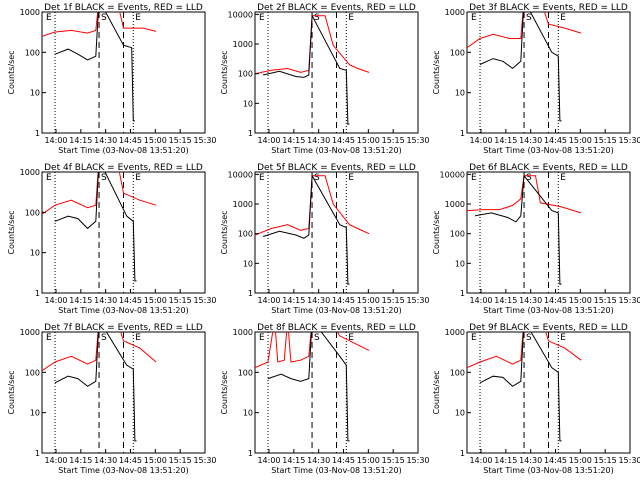 The width and height of the screenshot is (640, 480). I want to click on chart-title: Det 7f BLACK = Events, RED = LLD, so click(123, 328).